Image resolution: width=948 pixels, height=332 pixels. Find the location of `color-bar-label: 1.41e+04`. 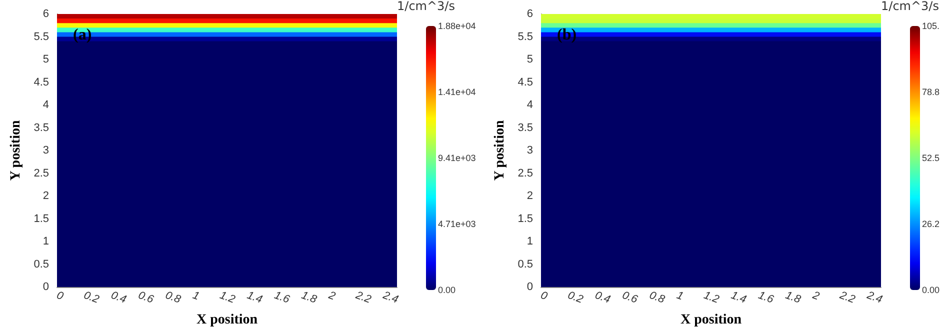

color-bar-label: 1.41e+04 is located at coordinates (457, 92).